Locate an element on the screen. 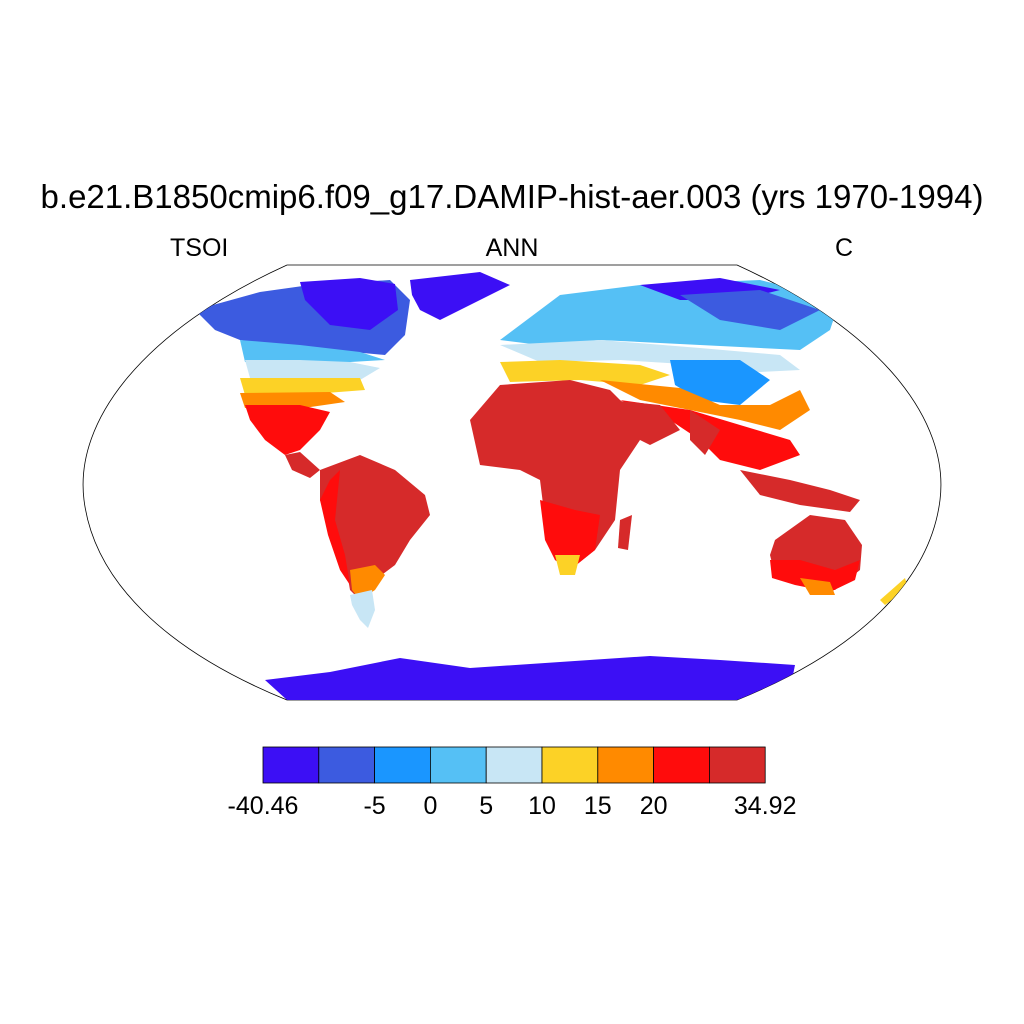 Image resolution: width=1024 pixels, height=1024 pixels. colorbar-tick-label: -5 is located at coordinates (374, 806).